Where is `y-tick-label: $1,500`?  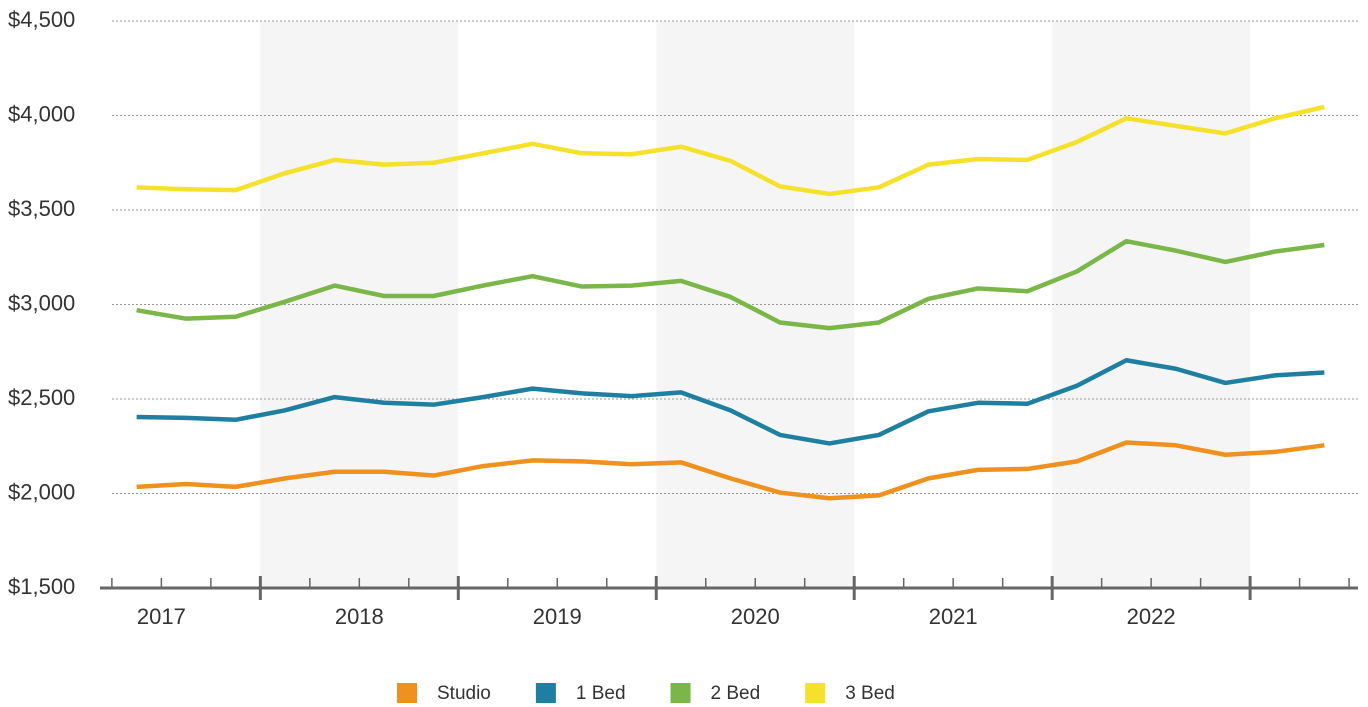
y-tick-label: $1,500 is located at coordinates (41, 586).